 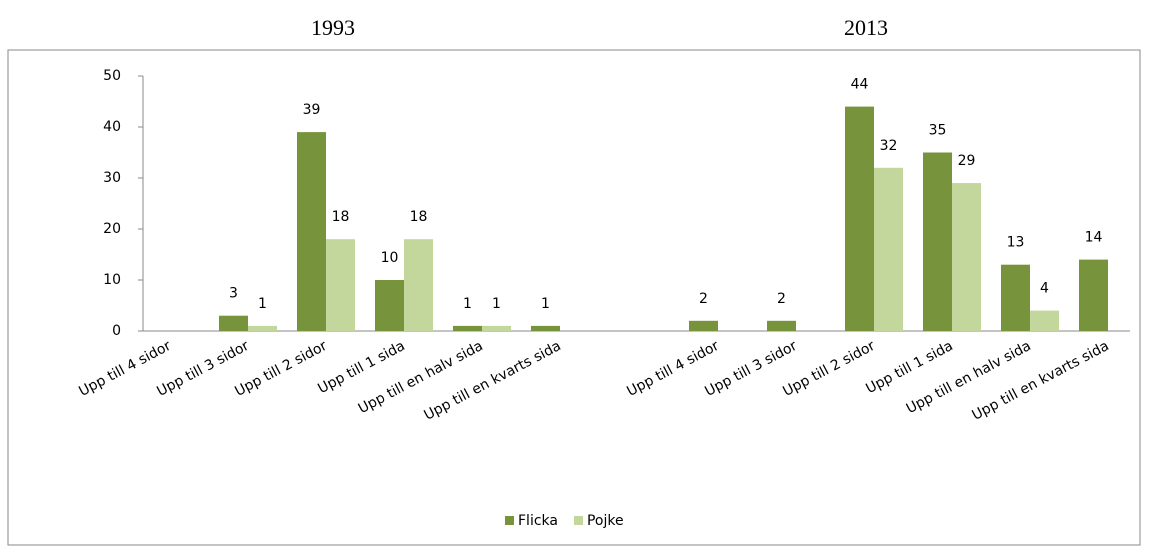 What do you see at coordinates (233, 294) in the screenshot?
I see `data-label: 3` at bounding box center [233, 294].